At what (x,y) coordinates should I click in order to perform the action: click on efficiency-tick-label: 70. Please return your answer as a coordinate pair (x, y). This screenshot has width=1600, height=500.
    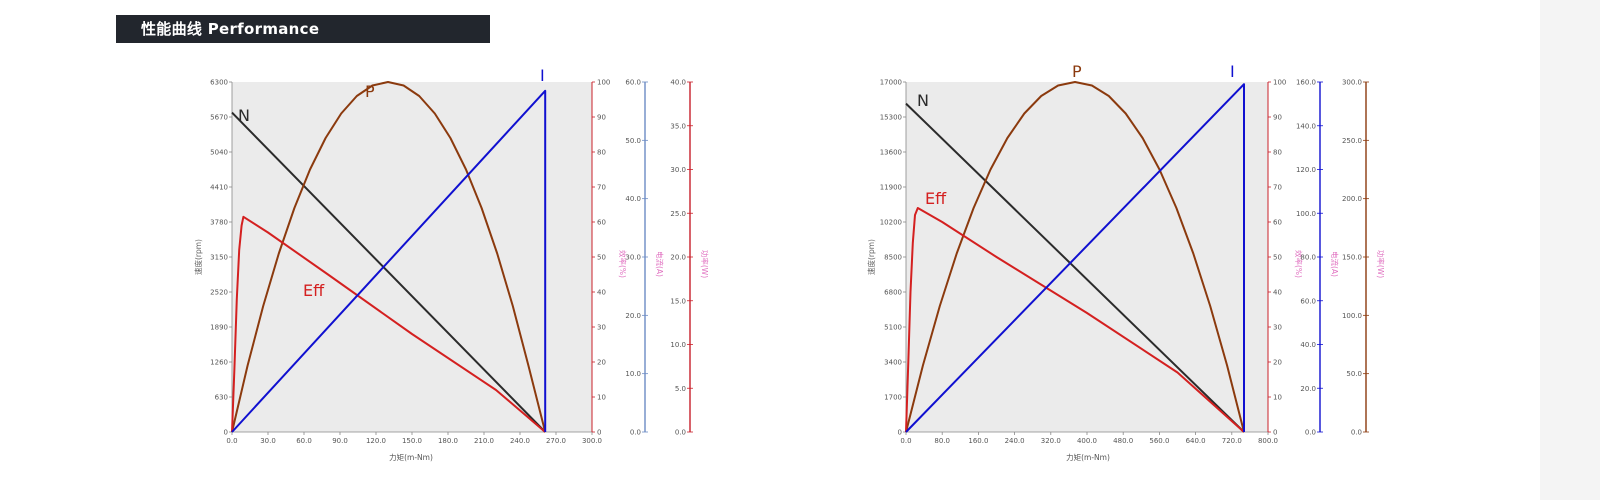
    Looking at the image, I should click on (1277, 188).